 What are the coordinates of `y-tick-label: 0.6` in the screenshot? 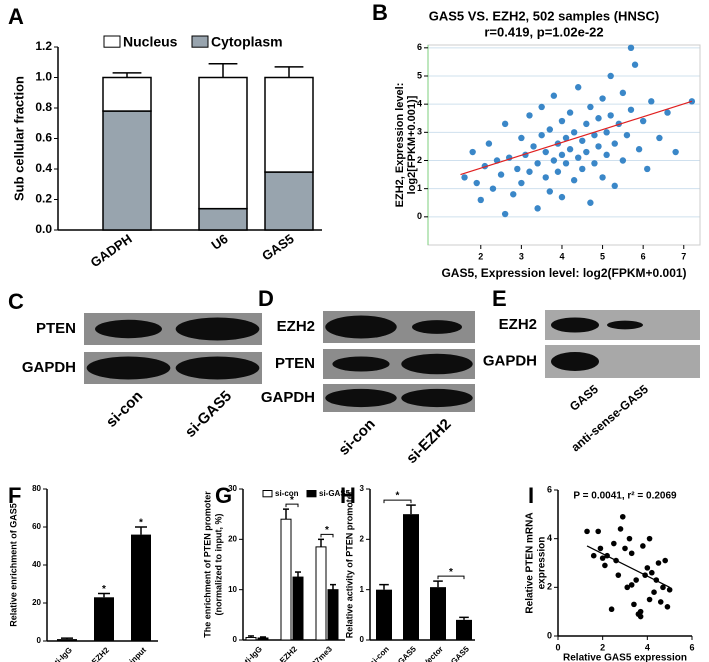 It's located at (43, 138).